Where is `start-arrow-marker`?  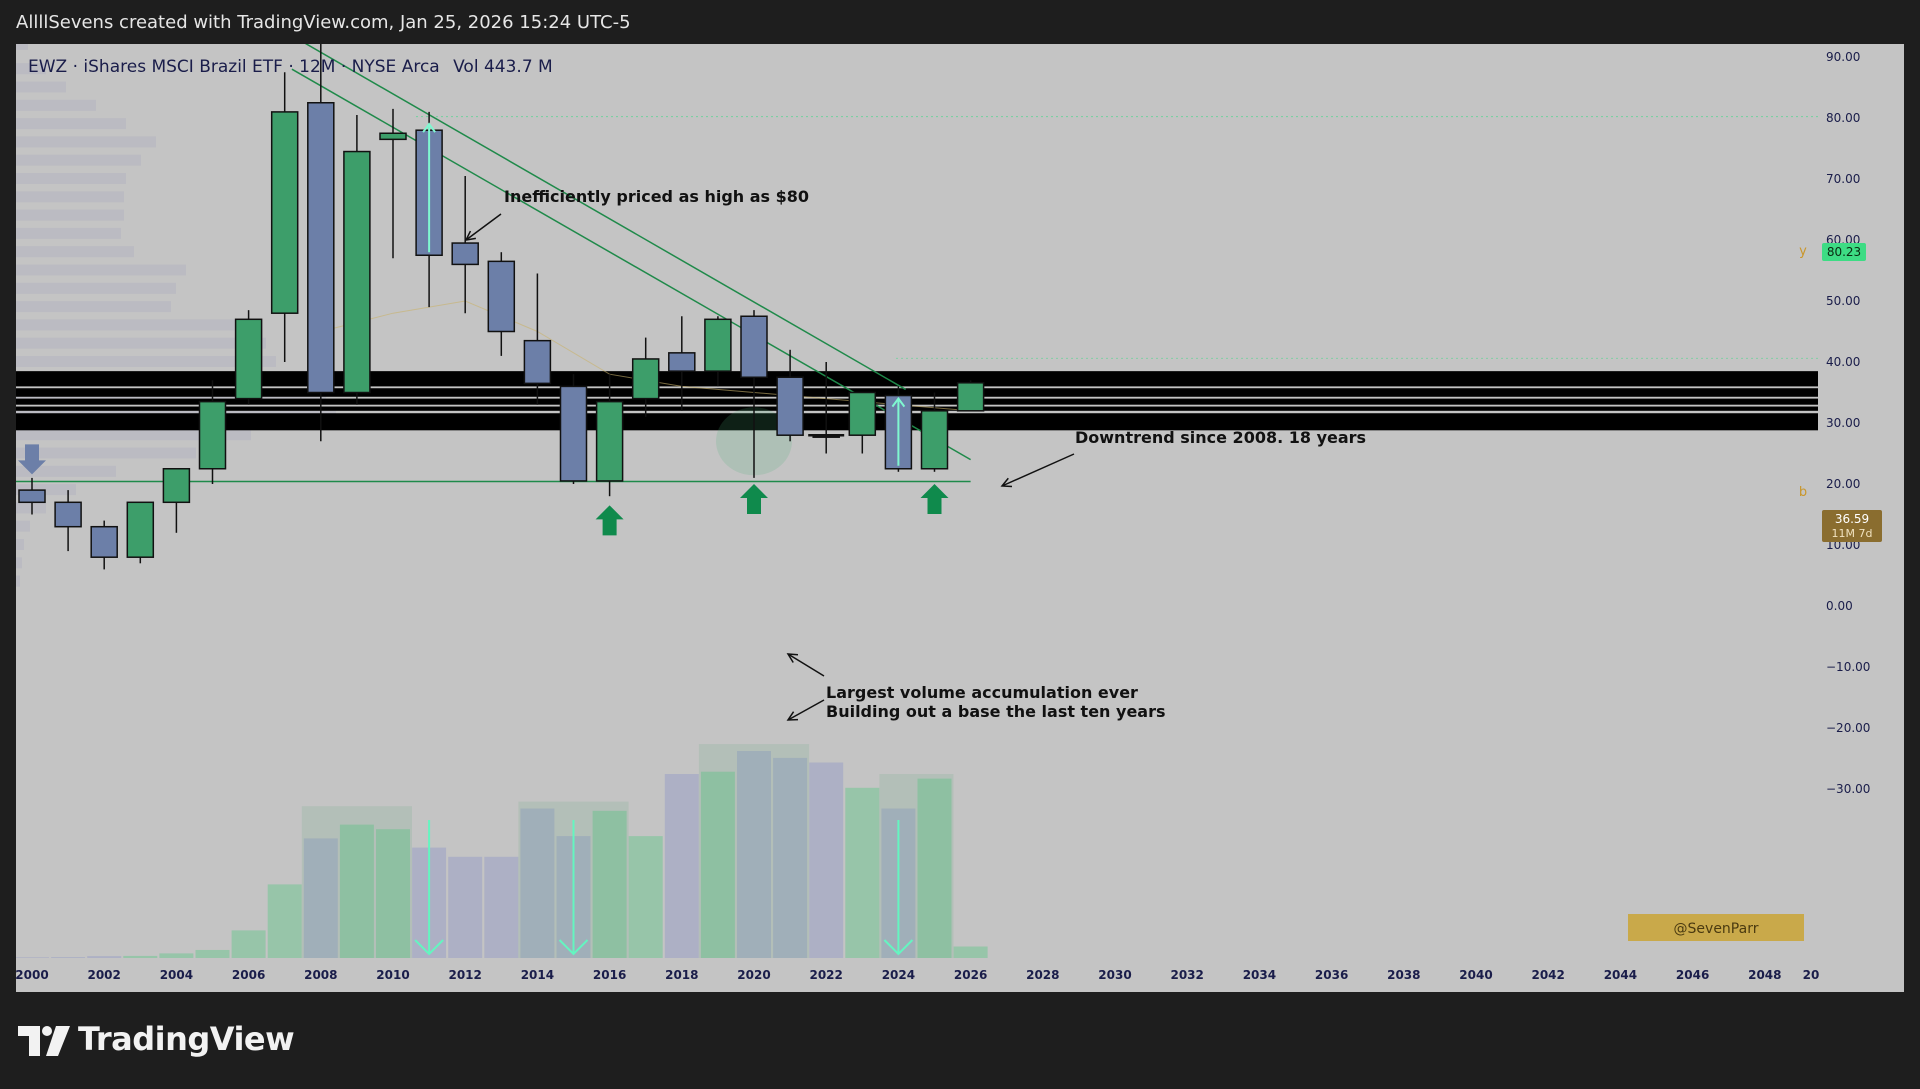 start-arrow-marker is located at coordinates (32, 459).